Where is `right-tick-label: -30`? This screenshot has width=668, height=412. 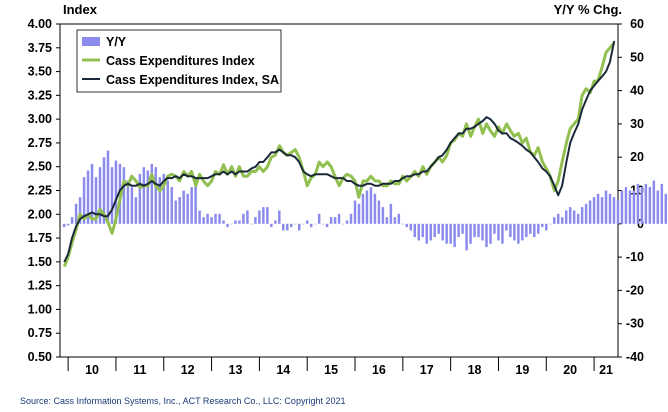
right-tick-label: -30 is located at coordinates (635, 324).